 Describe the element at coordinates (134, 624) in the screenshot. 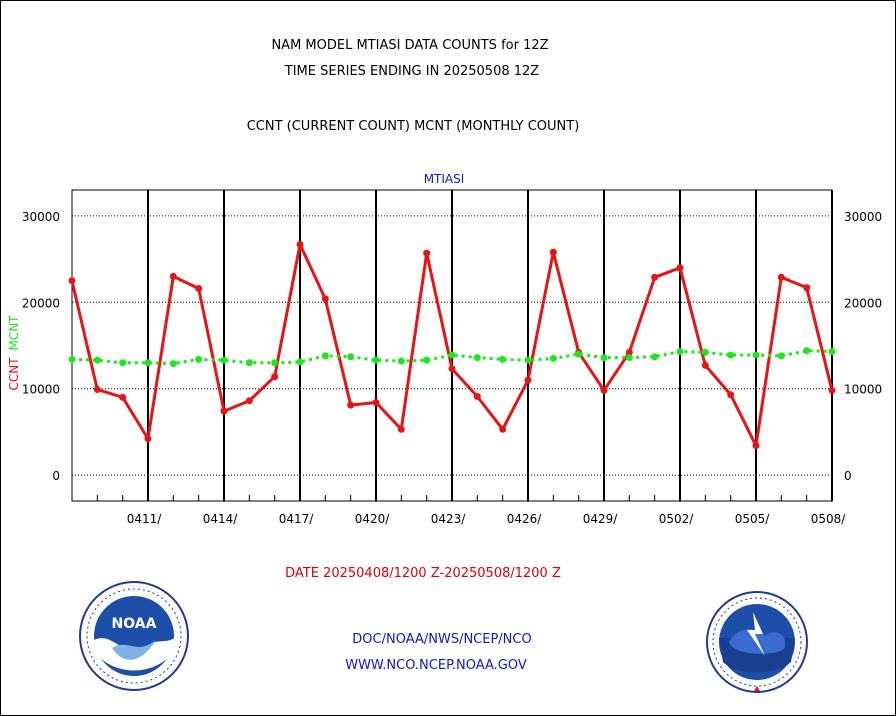

I see `svg-text: NOAA` at that location.